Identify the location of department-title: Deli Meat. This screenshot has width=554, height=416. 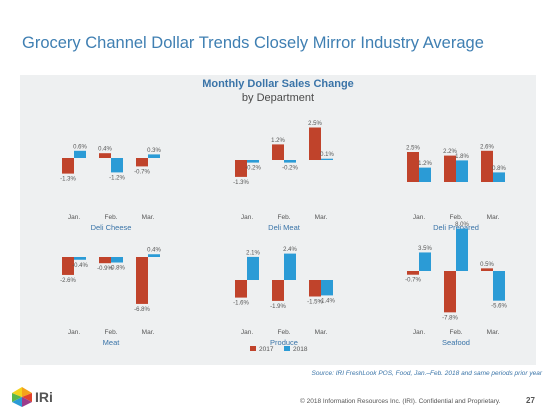
(284, 227).